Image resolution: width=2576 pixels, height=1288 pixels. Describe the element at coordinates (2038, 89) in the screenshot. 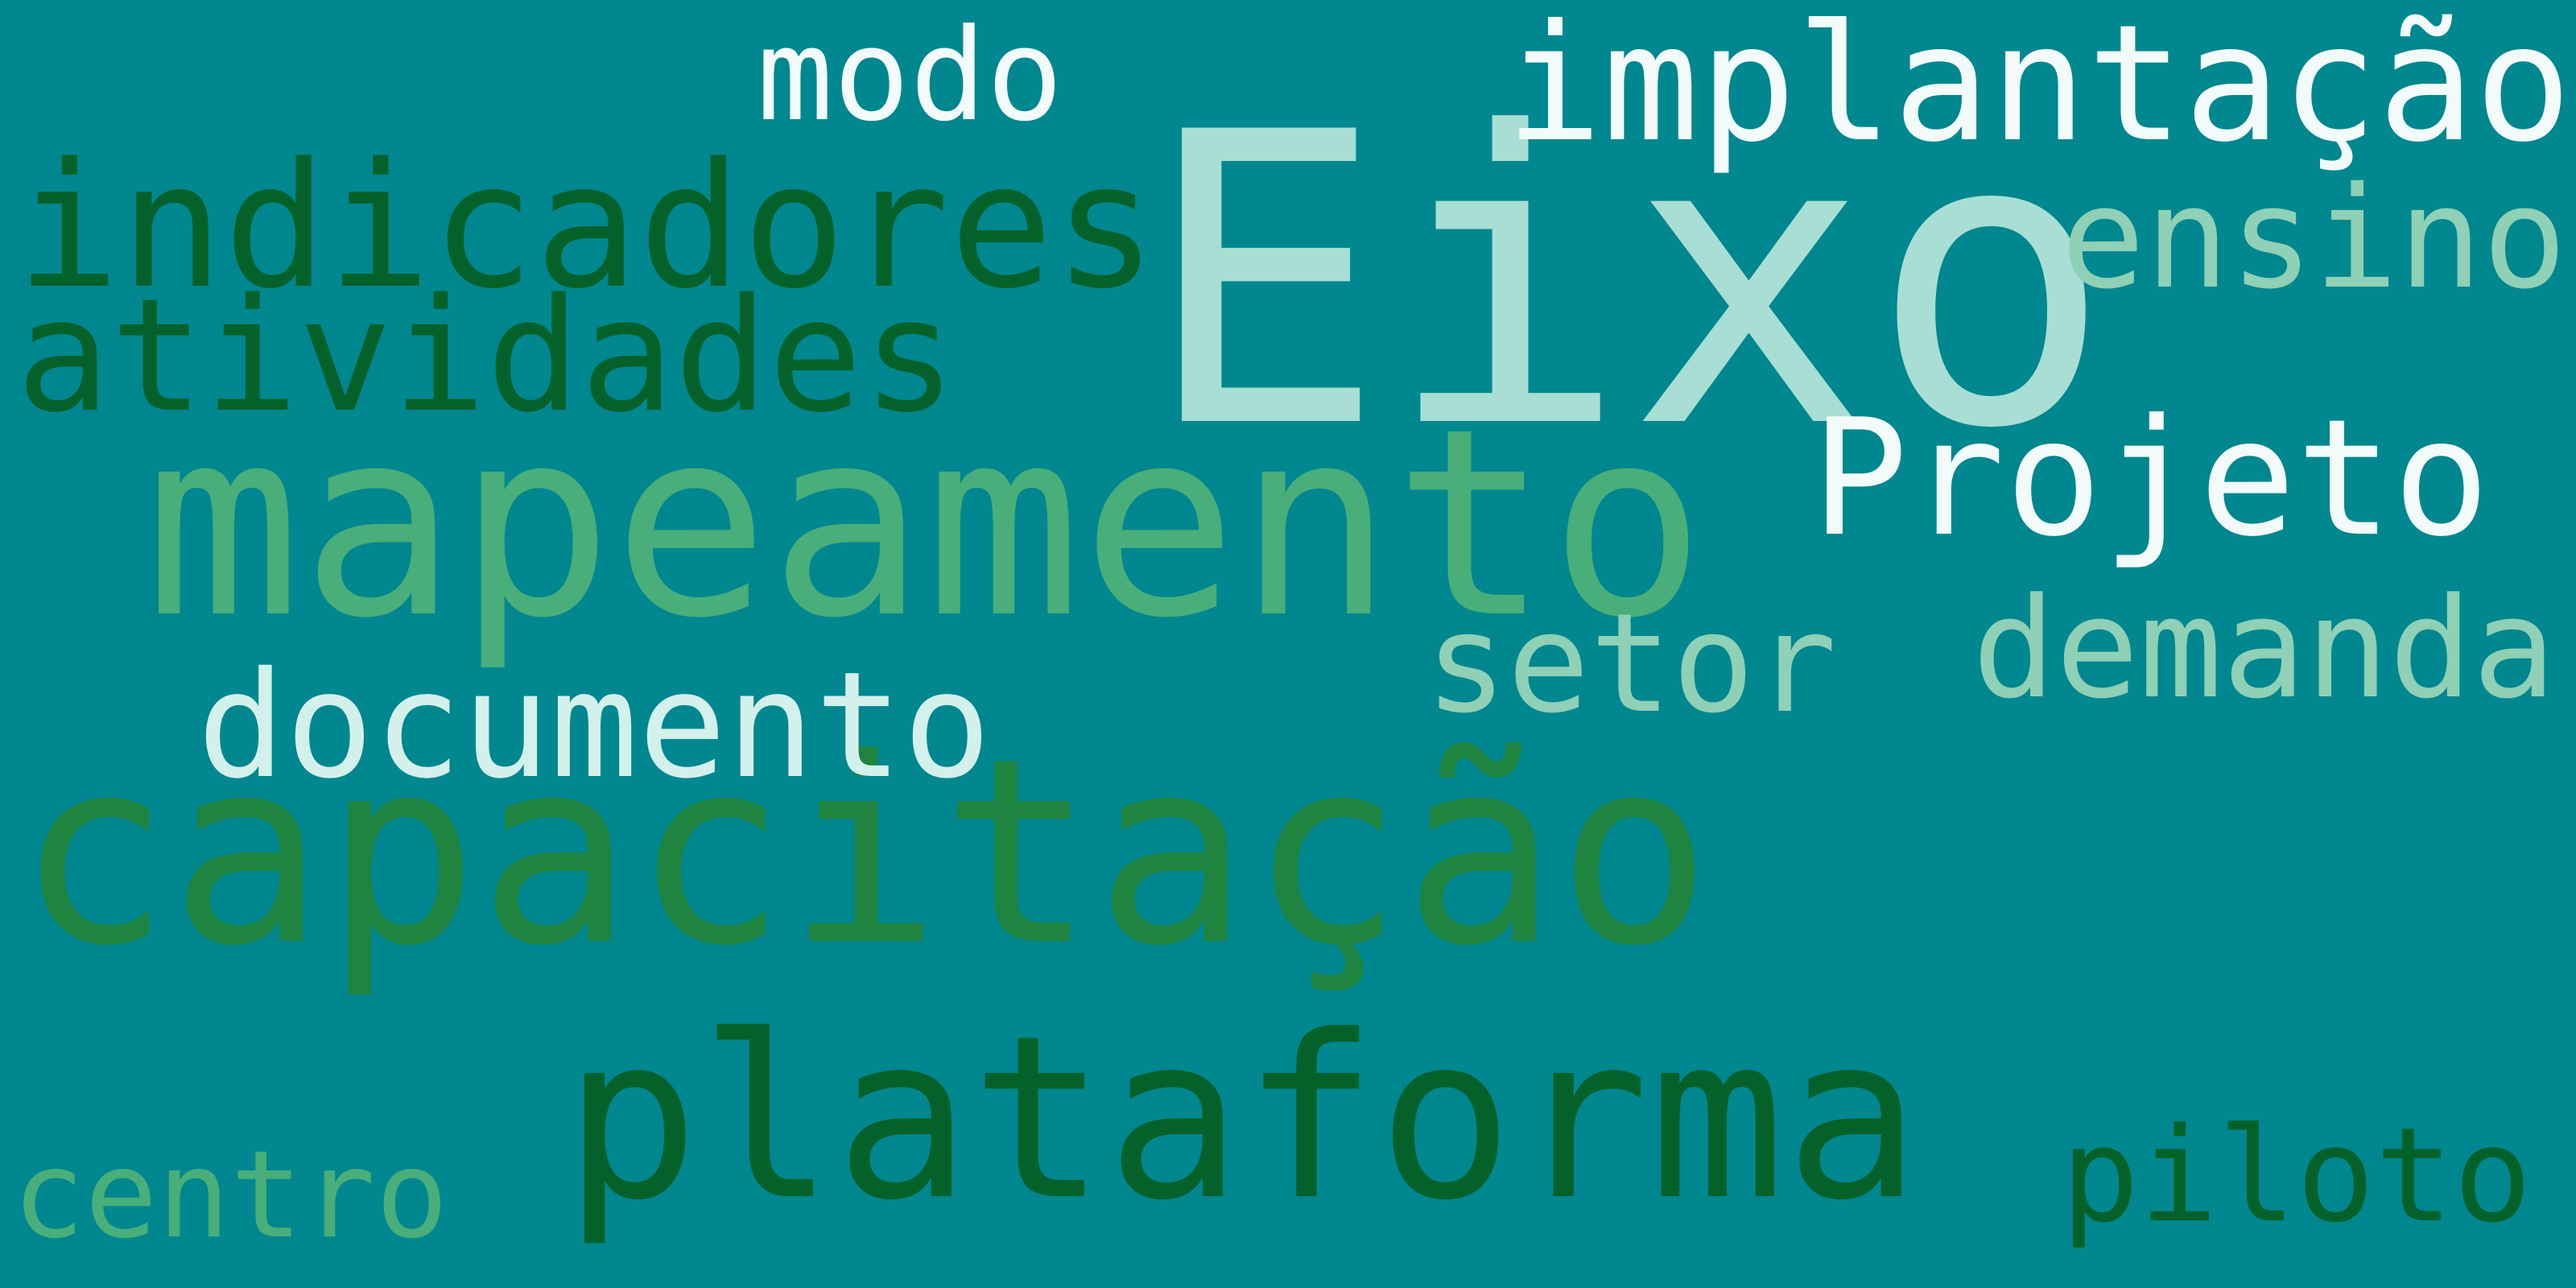

I see `word-implantacao: implantação` at that location.